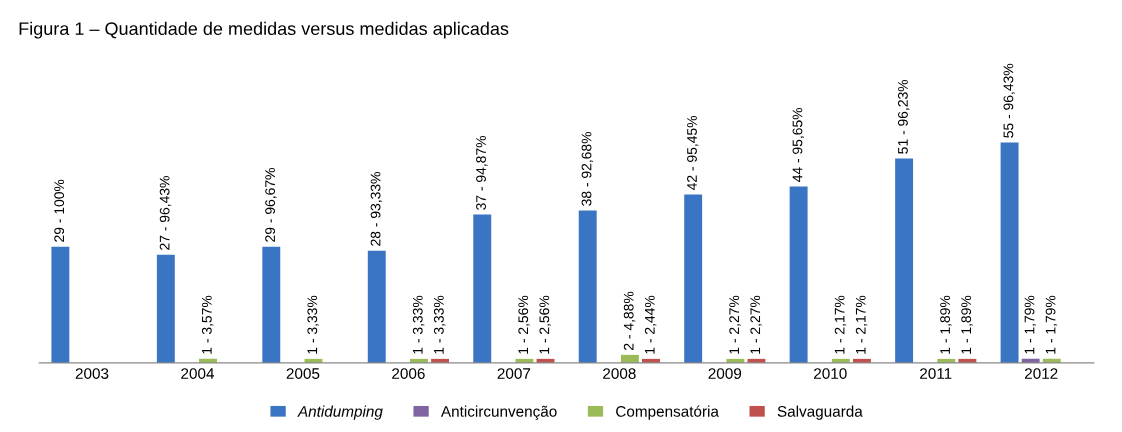 Image resolution: width=1122 pixels, height=432 pixels. Describe the element at coordinates (587, 168) in the screenshot. I see `data-label: 38 - 92,68%` at that location.